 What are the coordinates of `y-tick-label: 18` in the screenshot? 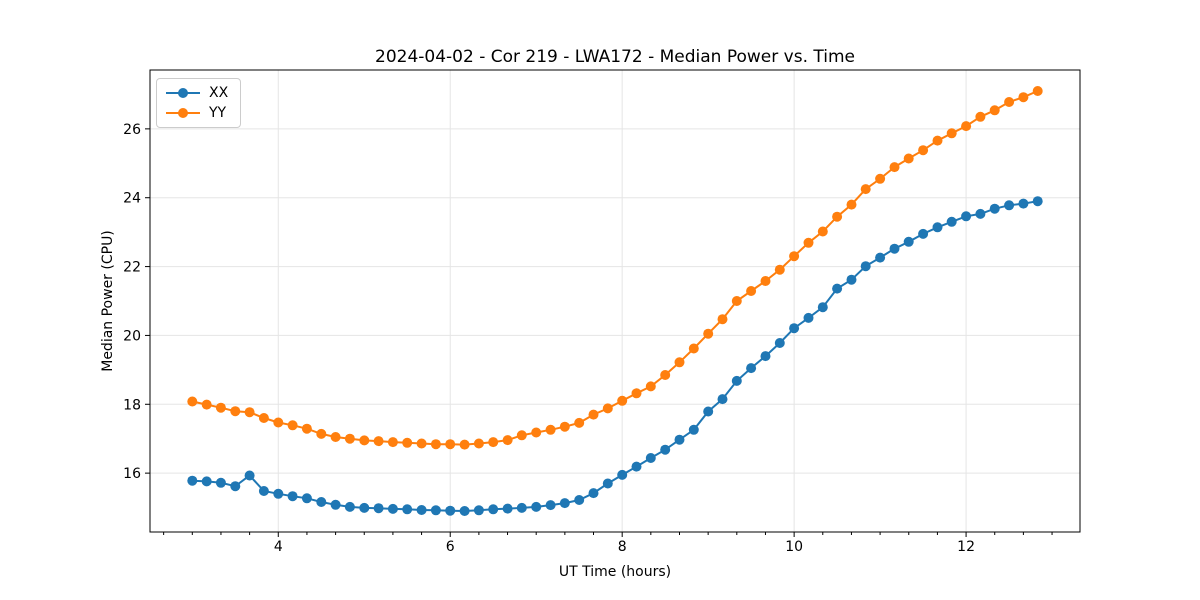 It's located at (132, 405).